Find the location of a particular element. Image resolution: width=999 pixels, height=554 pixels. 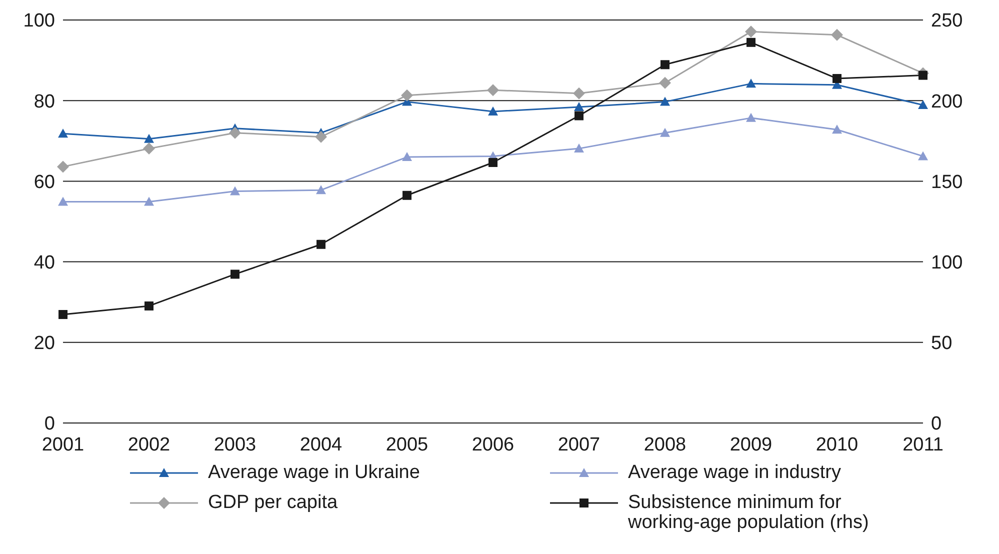

y-tick-label: 20 is located at coordinates (44, 343).